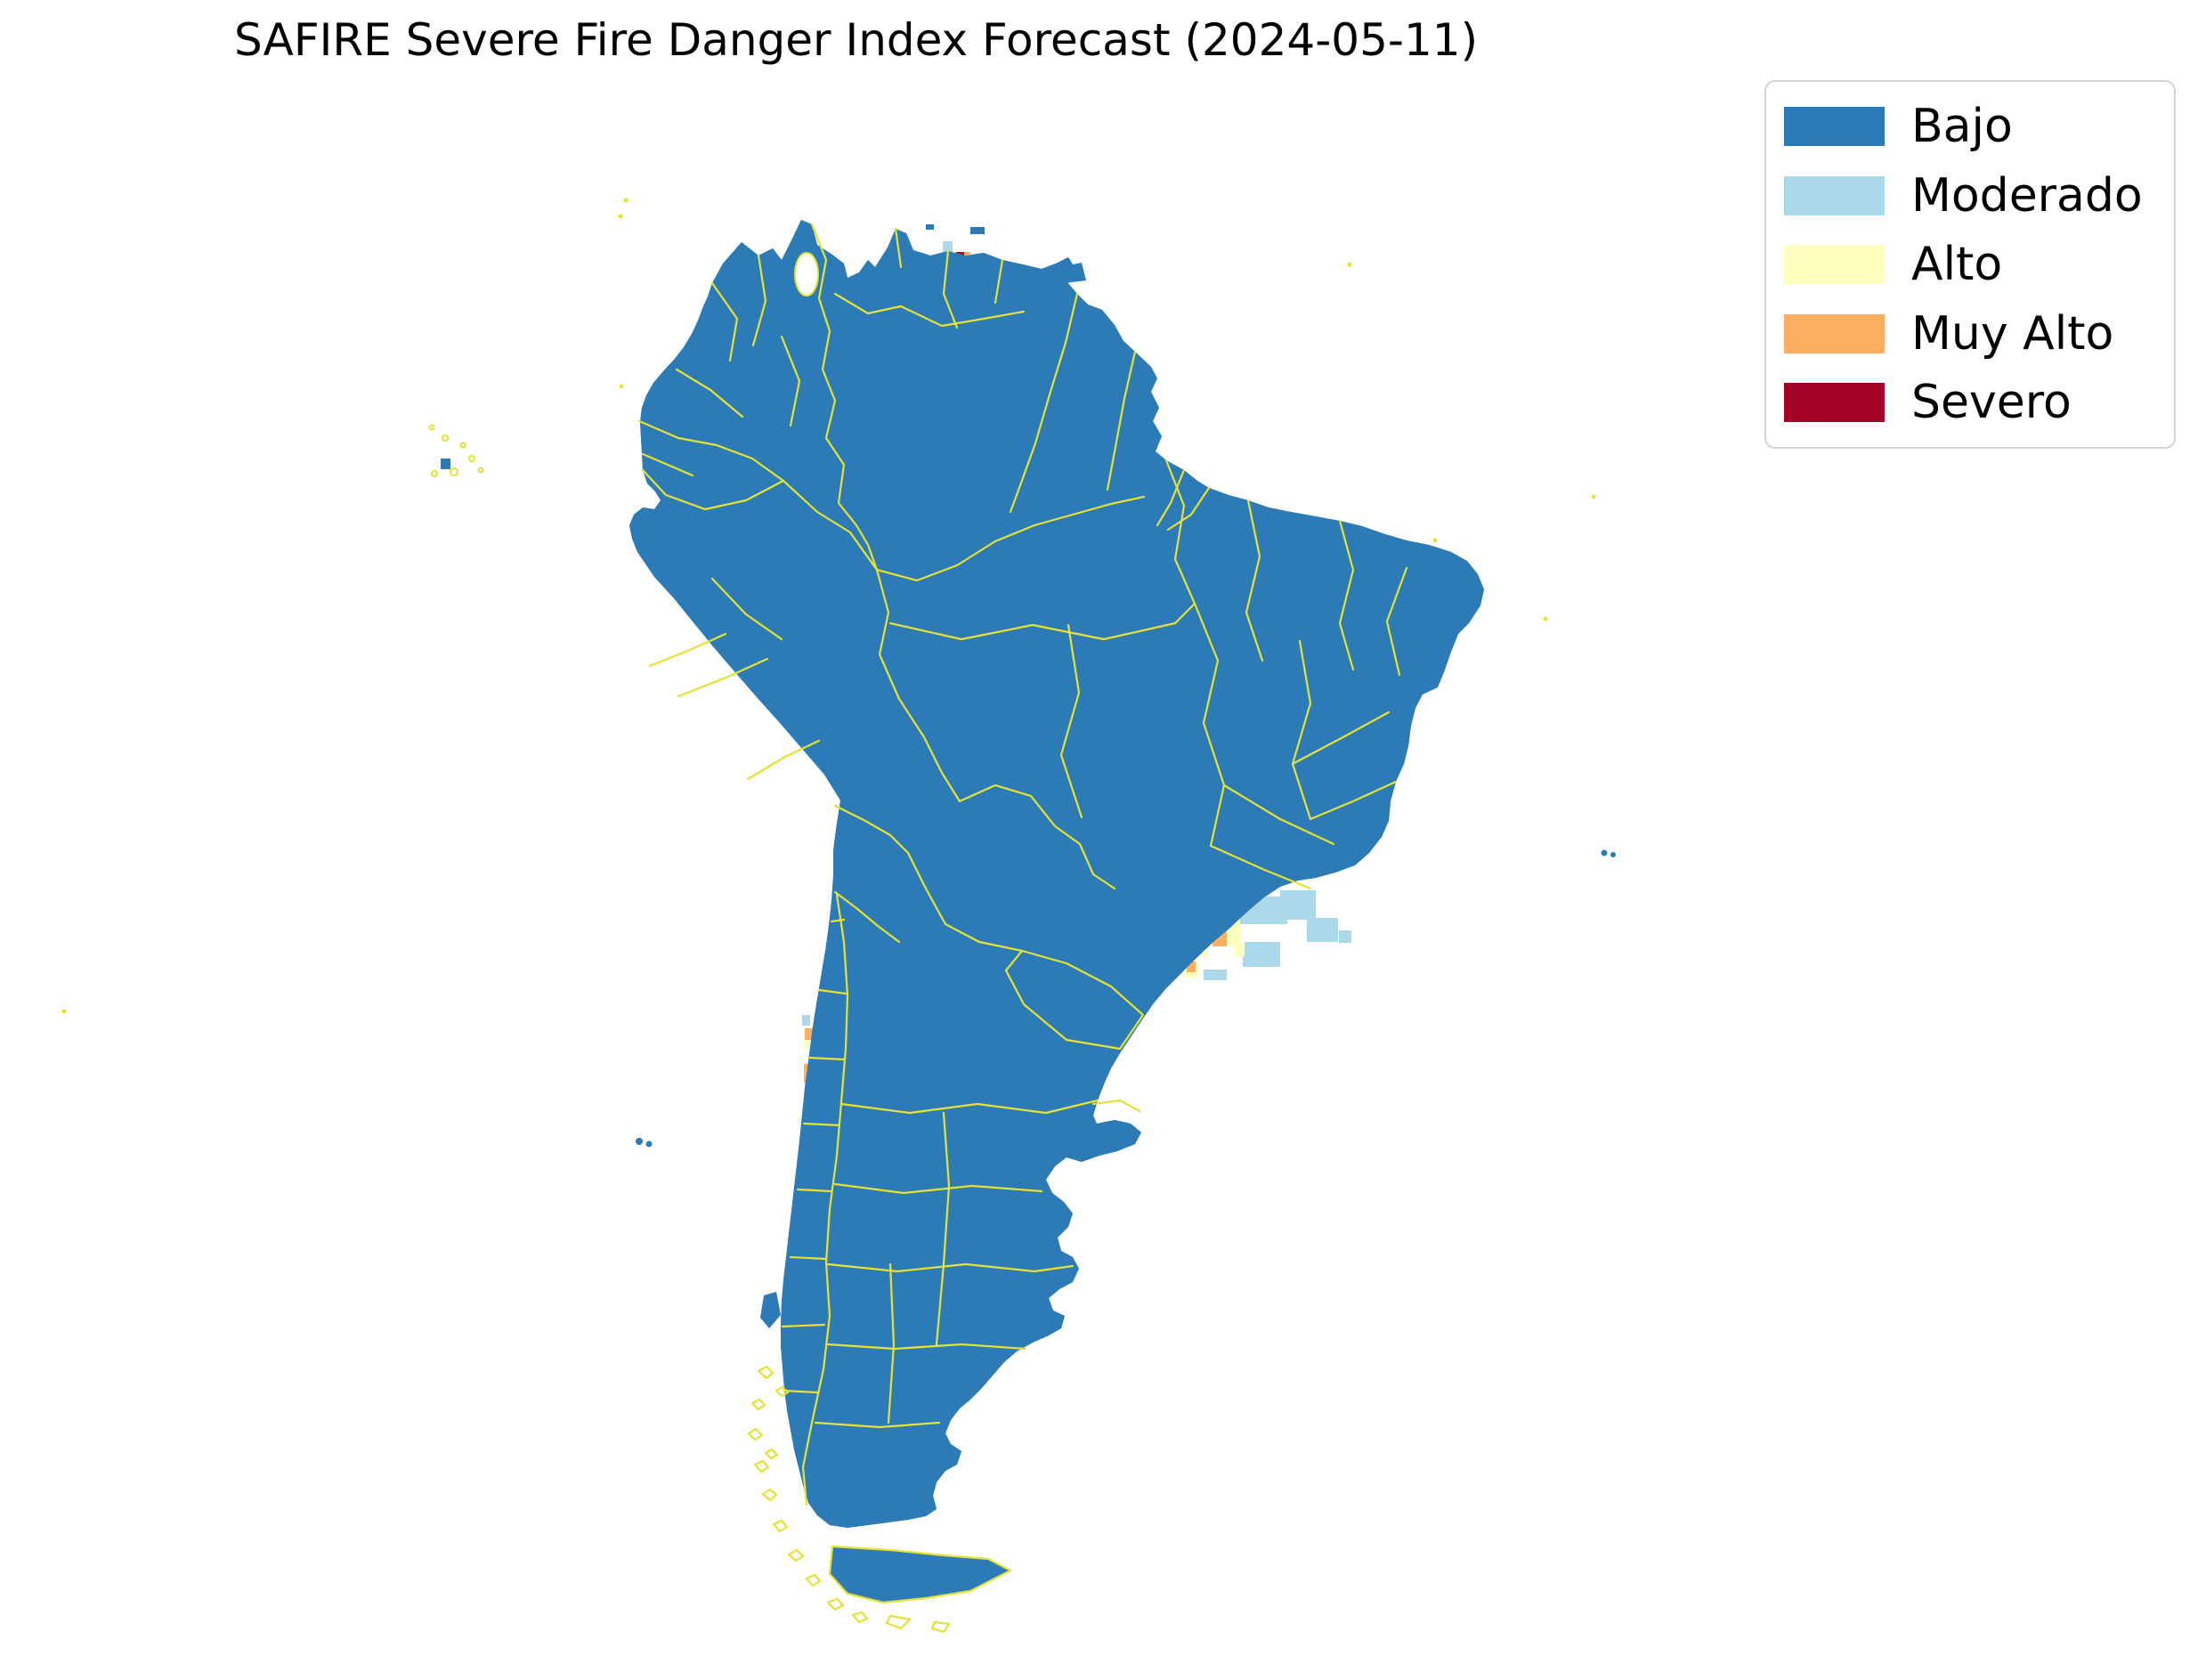 This screenshot has width=2206, height=1680. Describe the element at coordinates (977, 231) in the screenshot. I see `margarita-island` at that location.